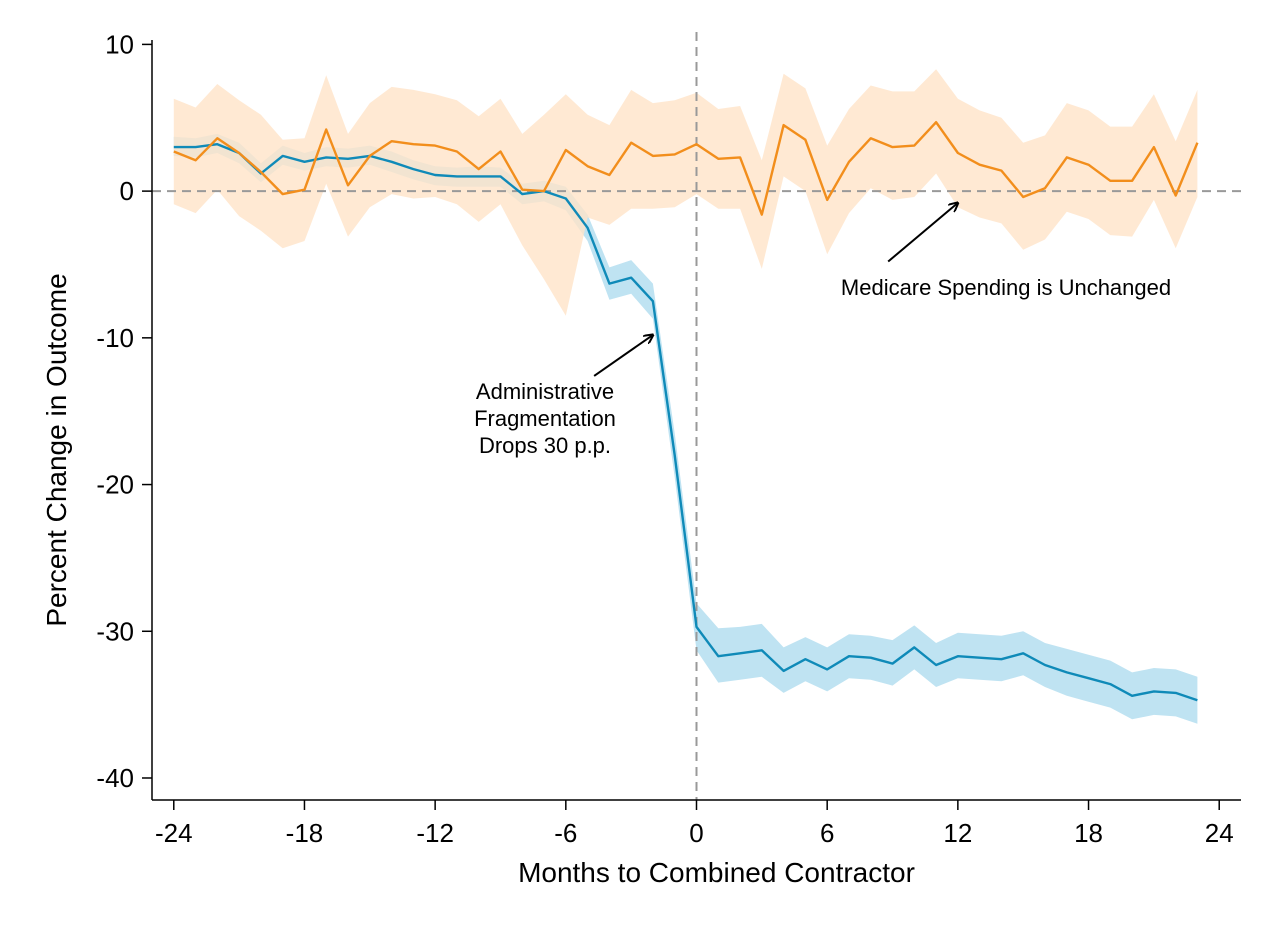 The height and width of the screenshot is (928, 1276). I want to click on annotation-fragmentation-line: Fragmentation, so click(545, 418).